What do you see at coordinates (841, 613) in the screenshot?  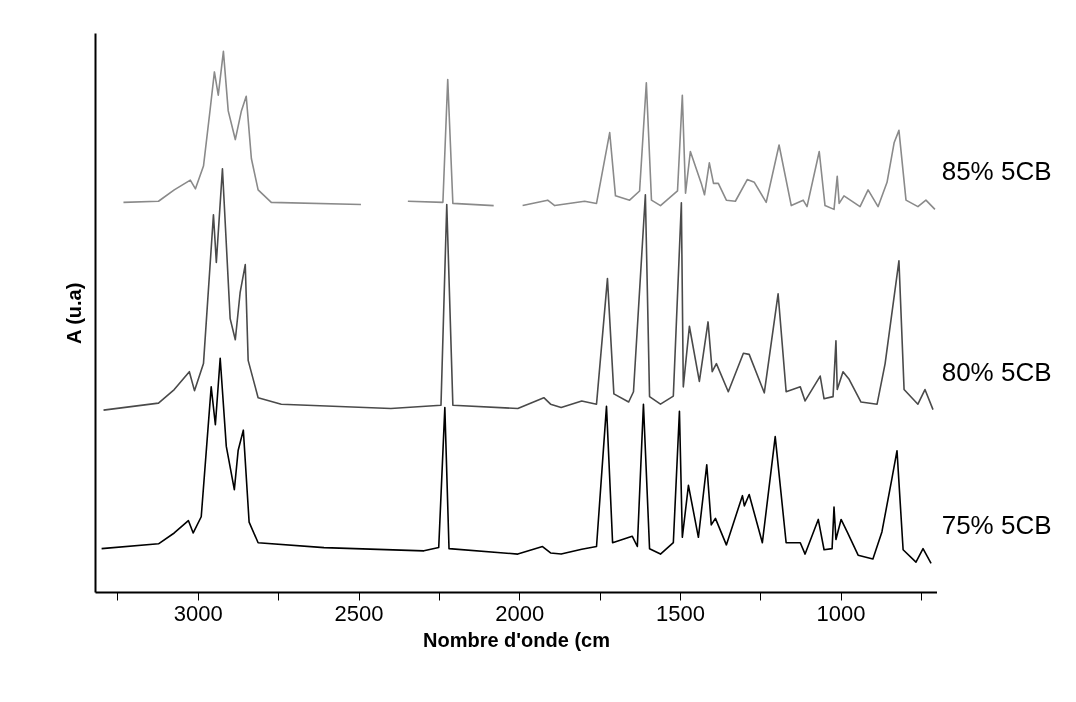 I see `x-tick-label: 1000` at bounding box center [841, 613].